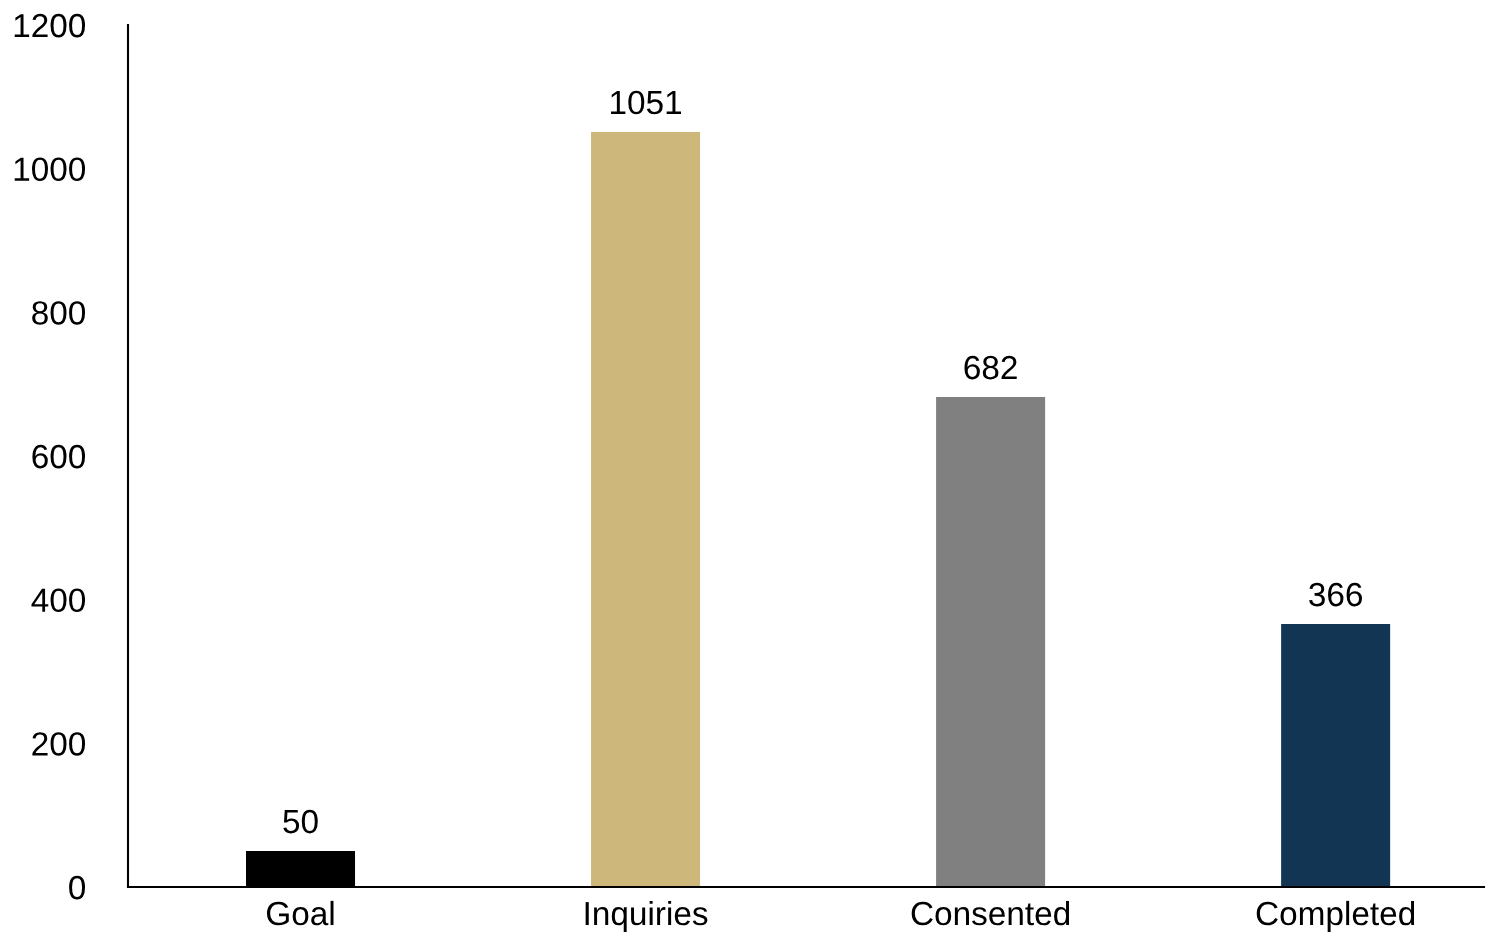 This screenshot has height=951, width=1486. I want to click on data-label: 50, so click(300, 821).